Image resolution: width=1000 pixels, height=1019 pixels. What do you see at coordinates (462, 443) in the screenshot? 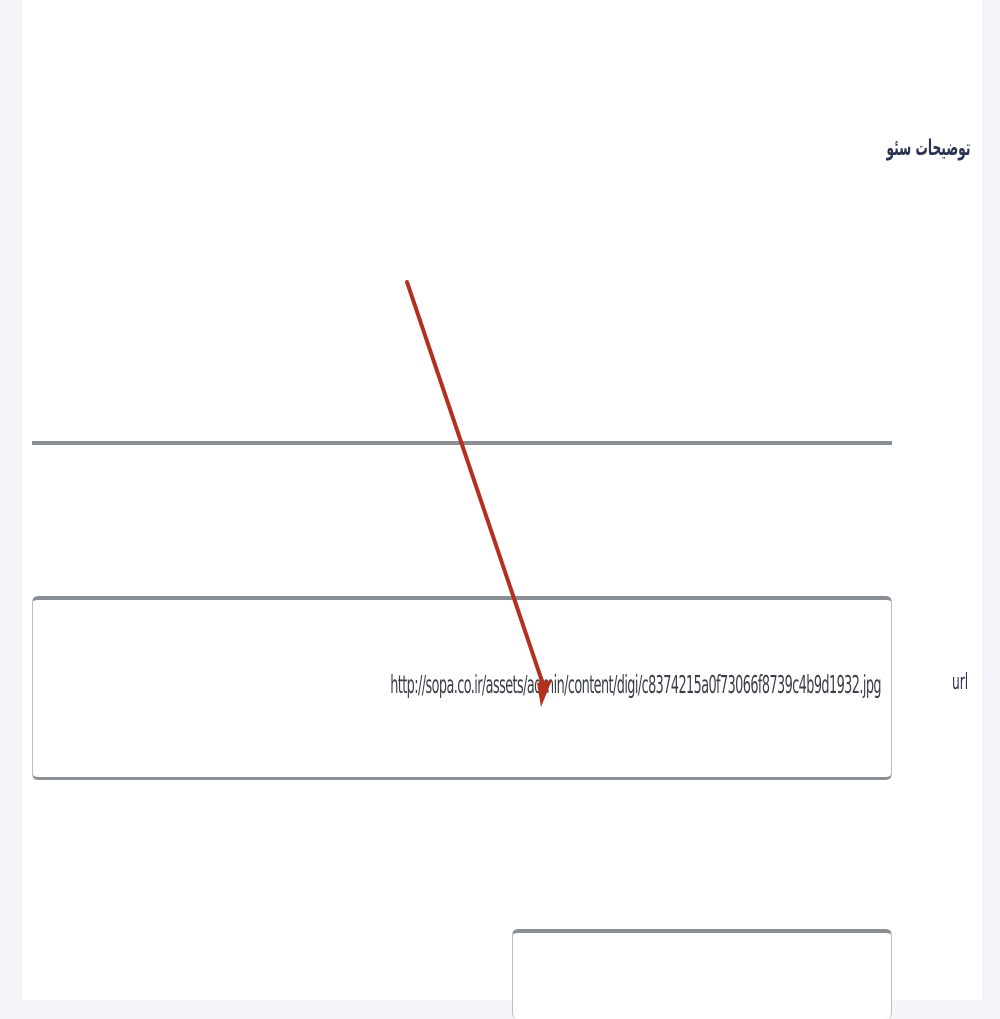
I see `seo-description-field-edge` at bounding box center [462, 443].